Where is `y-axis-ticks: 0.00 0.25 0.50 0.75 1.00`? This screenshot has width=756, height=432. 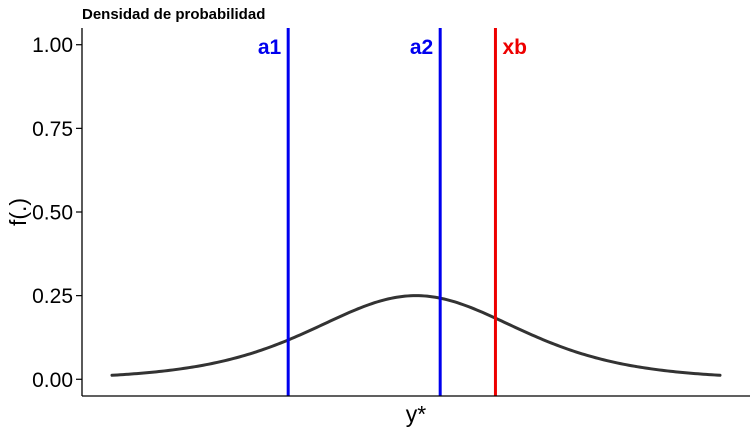
y-axis-ticks: 0.00 0.25 0.50 0.75 1.00 is located at coordinates (57, 213).